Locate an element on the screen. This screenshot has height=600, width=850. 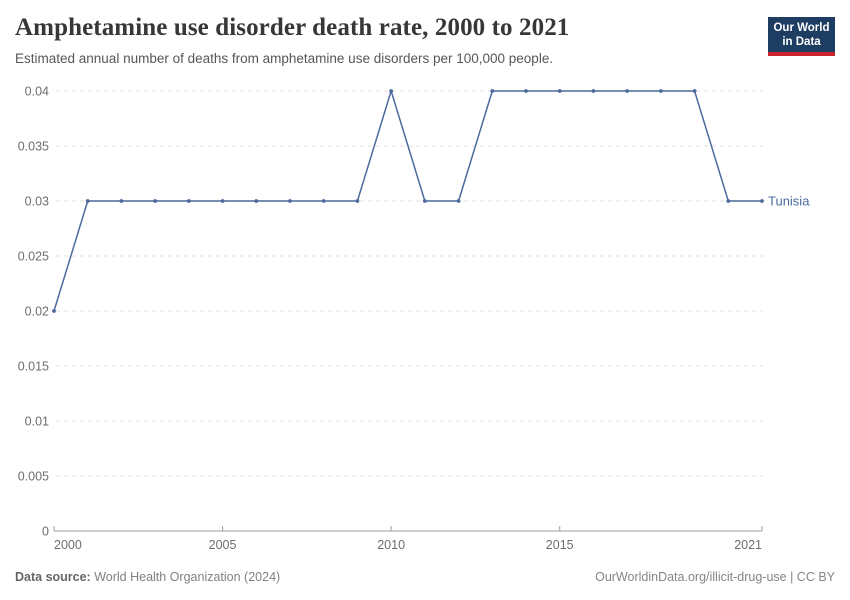
y-tick-label: 0.035 is located at coordinates (33, 147).